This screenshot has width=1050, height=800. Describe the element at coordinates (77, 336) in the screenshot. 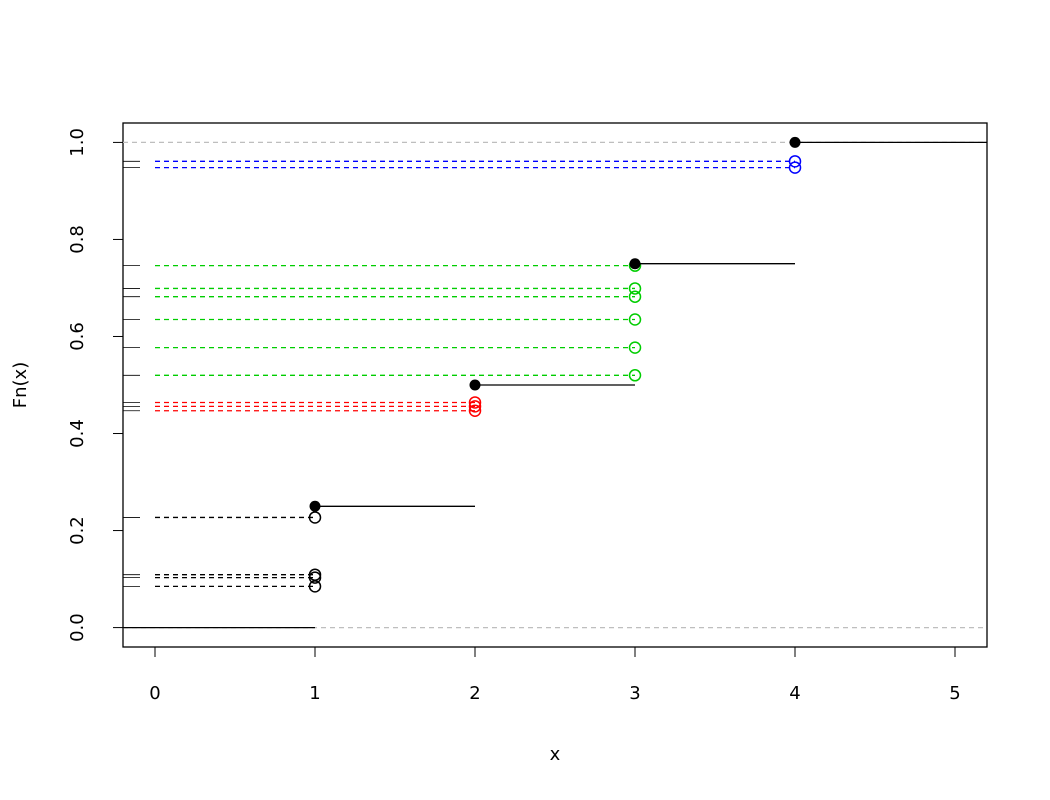

I see `y-tick-label: 0.6` at that location.